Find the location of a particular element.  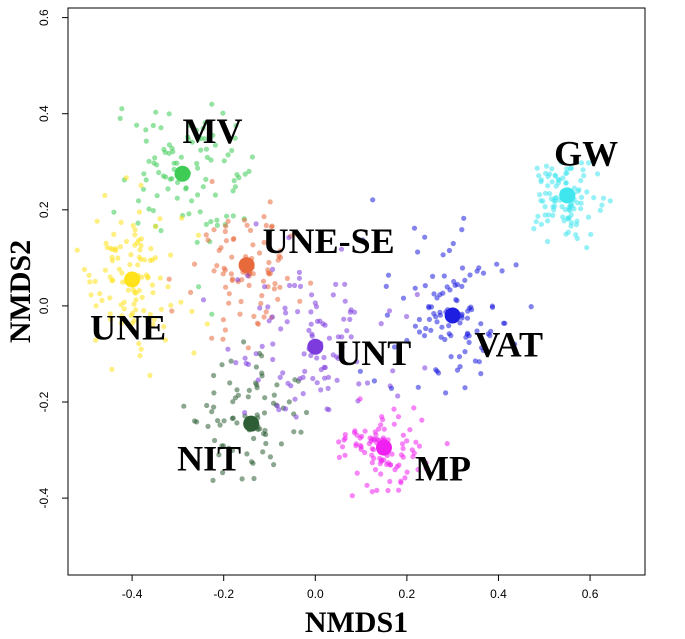

x-tick-label: 0.6 is located at coordinates (590, 594).